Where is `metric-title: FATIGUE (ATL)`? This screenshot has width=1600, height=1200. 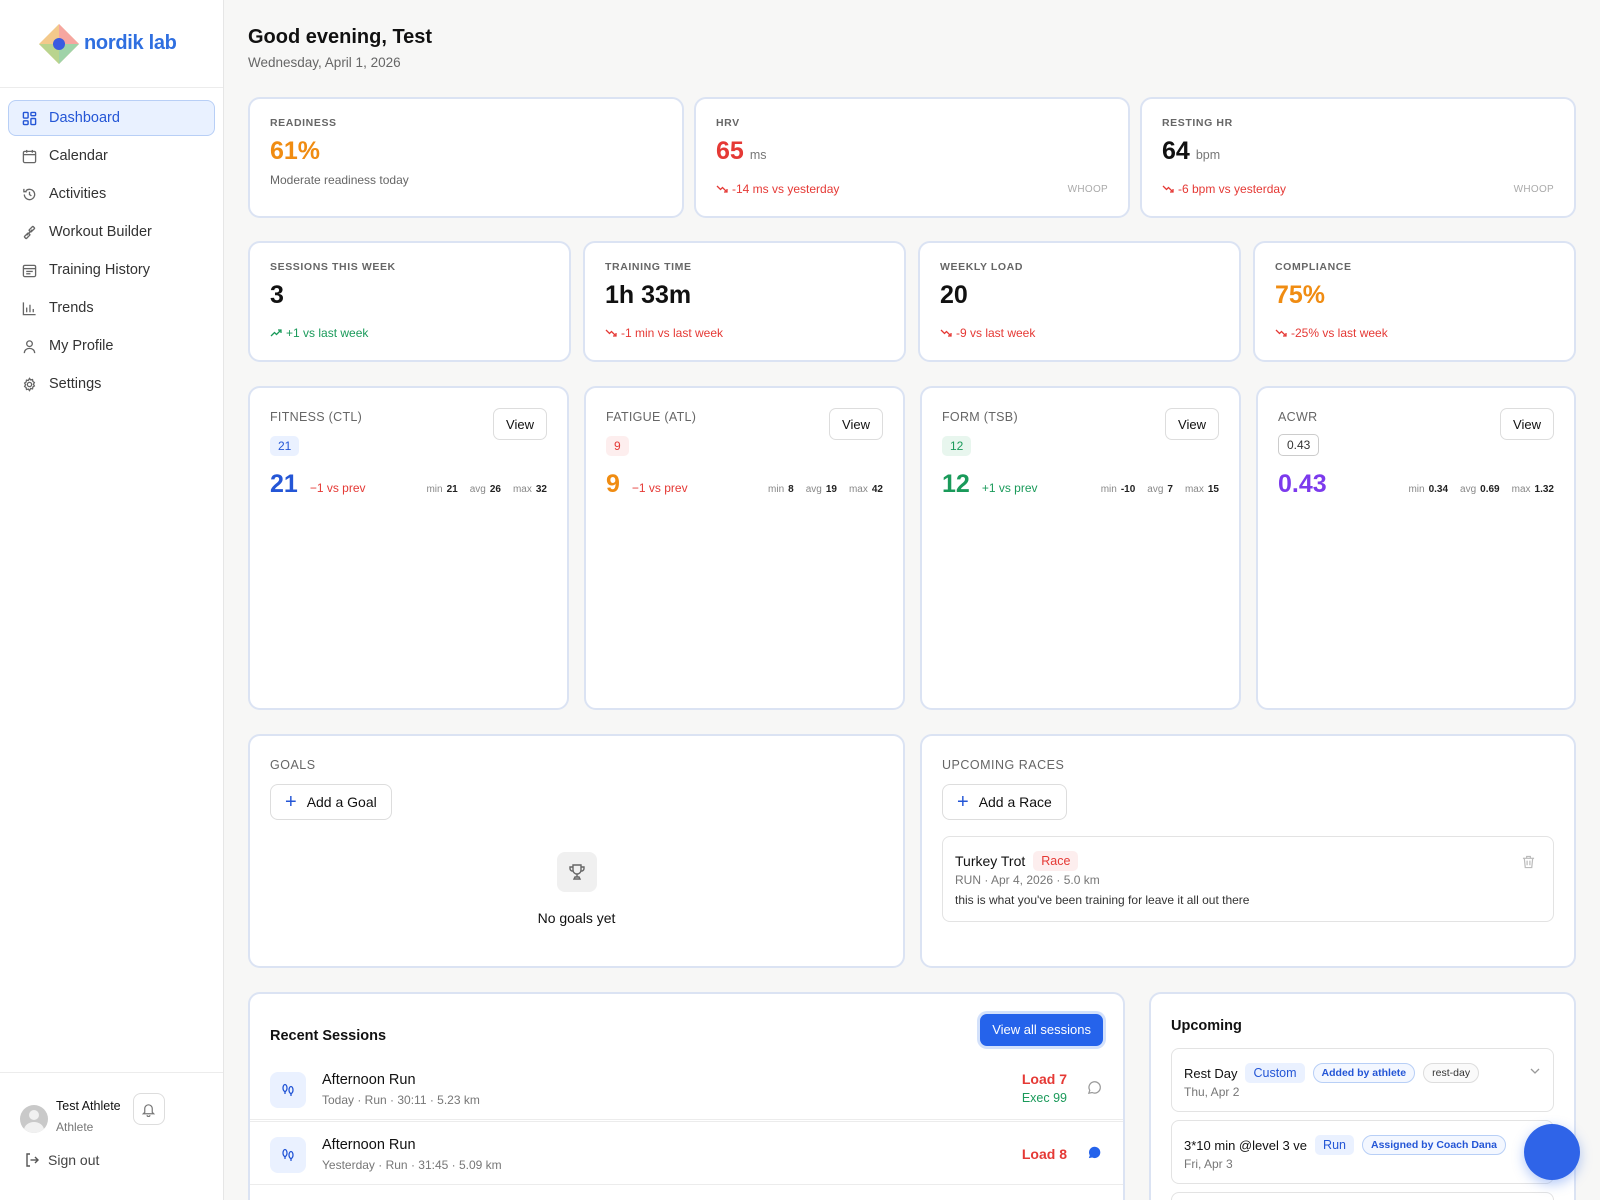 metric-title: FATIGUE (ATL) is located at coordinates (651, 417).